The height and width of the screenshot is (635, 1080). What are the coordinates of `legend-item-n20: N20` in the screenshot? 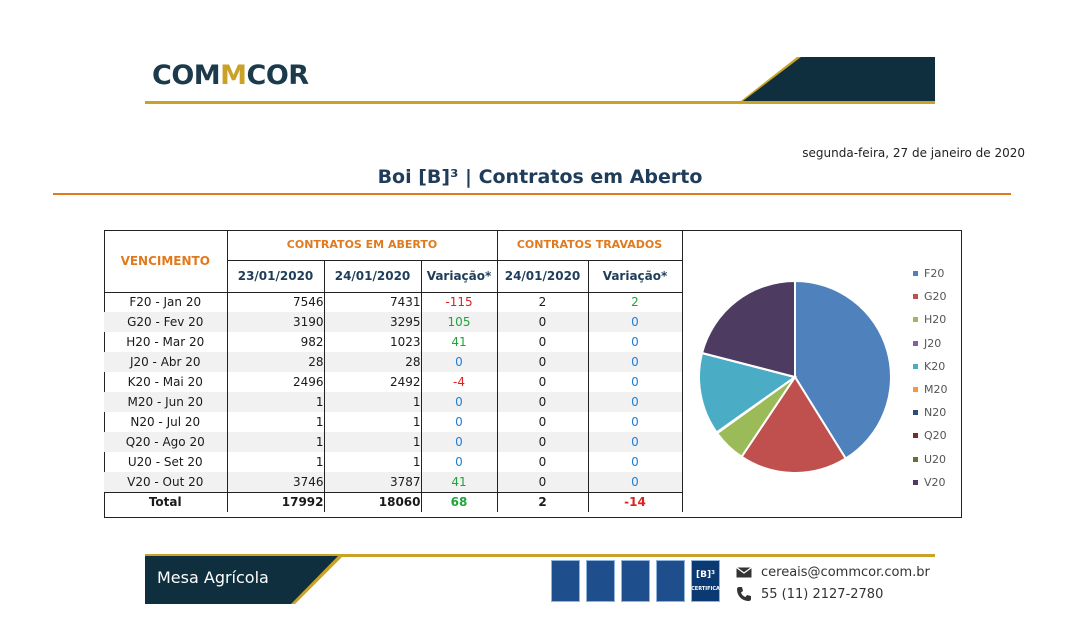 It's located at (930, 412).